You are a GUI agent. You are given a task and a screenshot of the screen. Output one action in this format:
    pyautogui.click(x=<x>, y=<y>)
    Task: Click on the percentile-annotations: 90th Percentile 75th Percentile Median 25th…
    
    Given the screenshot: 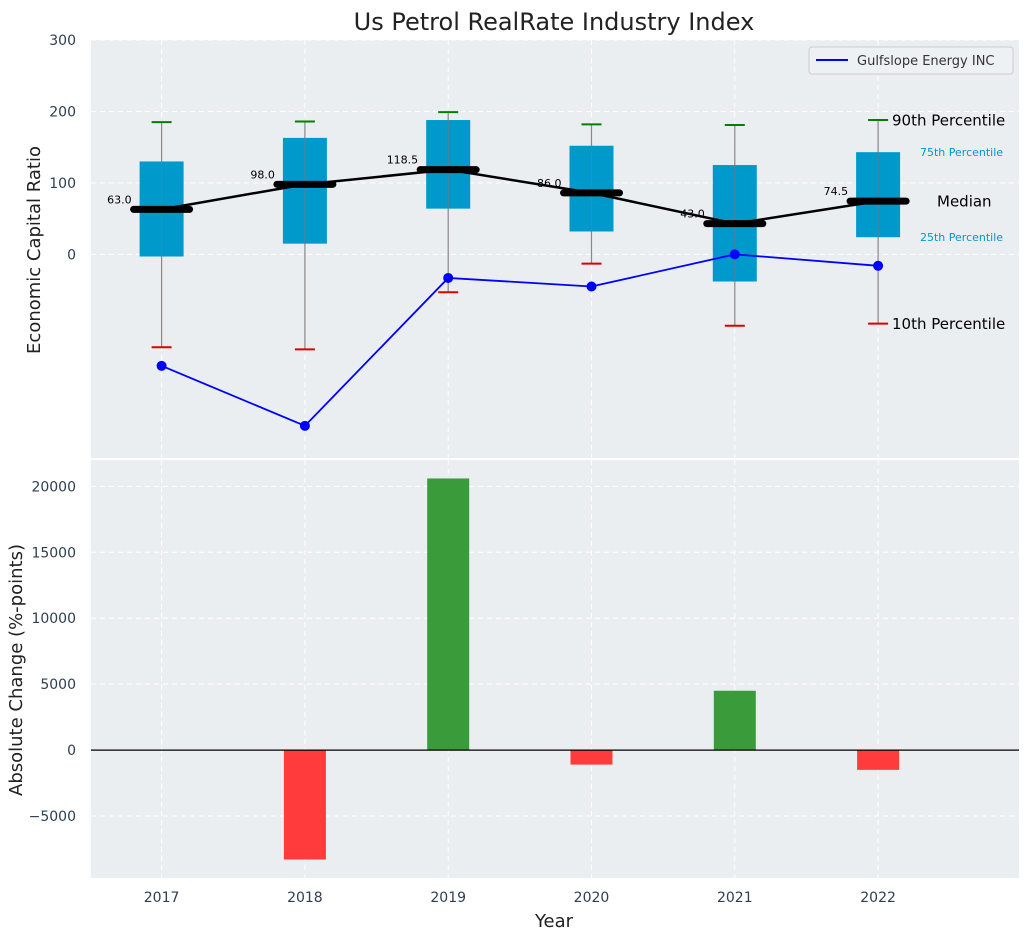 What is the action you would take?
    pyautogui.click(x=948, y=222)
    